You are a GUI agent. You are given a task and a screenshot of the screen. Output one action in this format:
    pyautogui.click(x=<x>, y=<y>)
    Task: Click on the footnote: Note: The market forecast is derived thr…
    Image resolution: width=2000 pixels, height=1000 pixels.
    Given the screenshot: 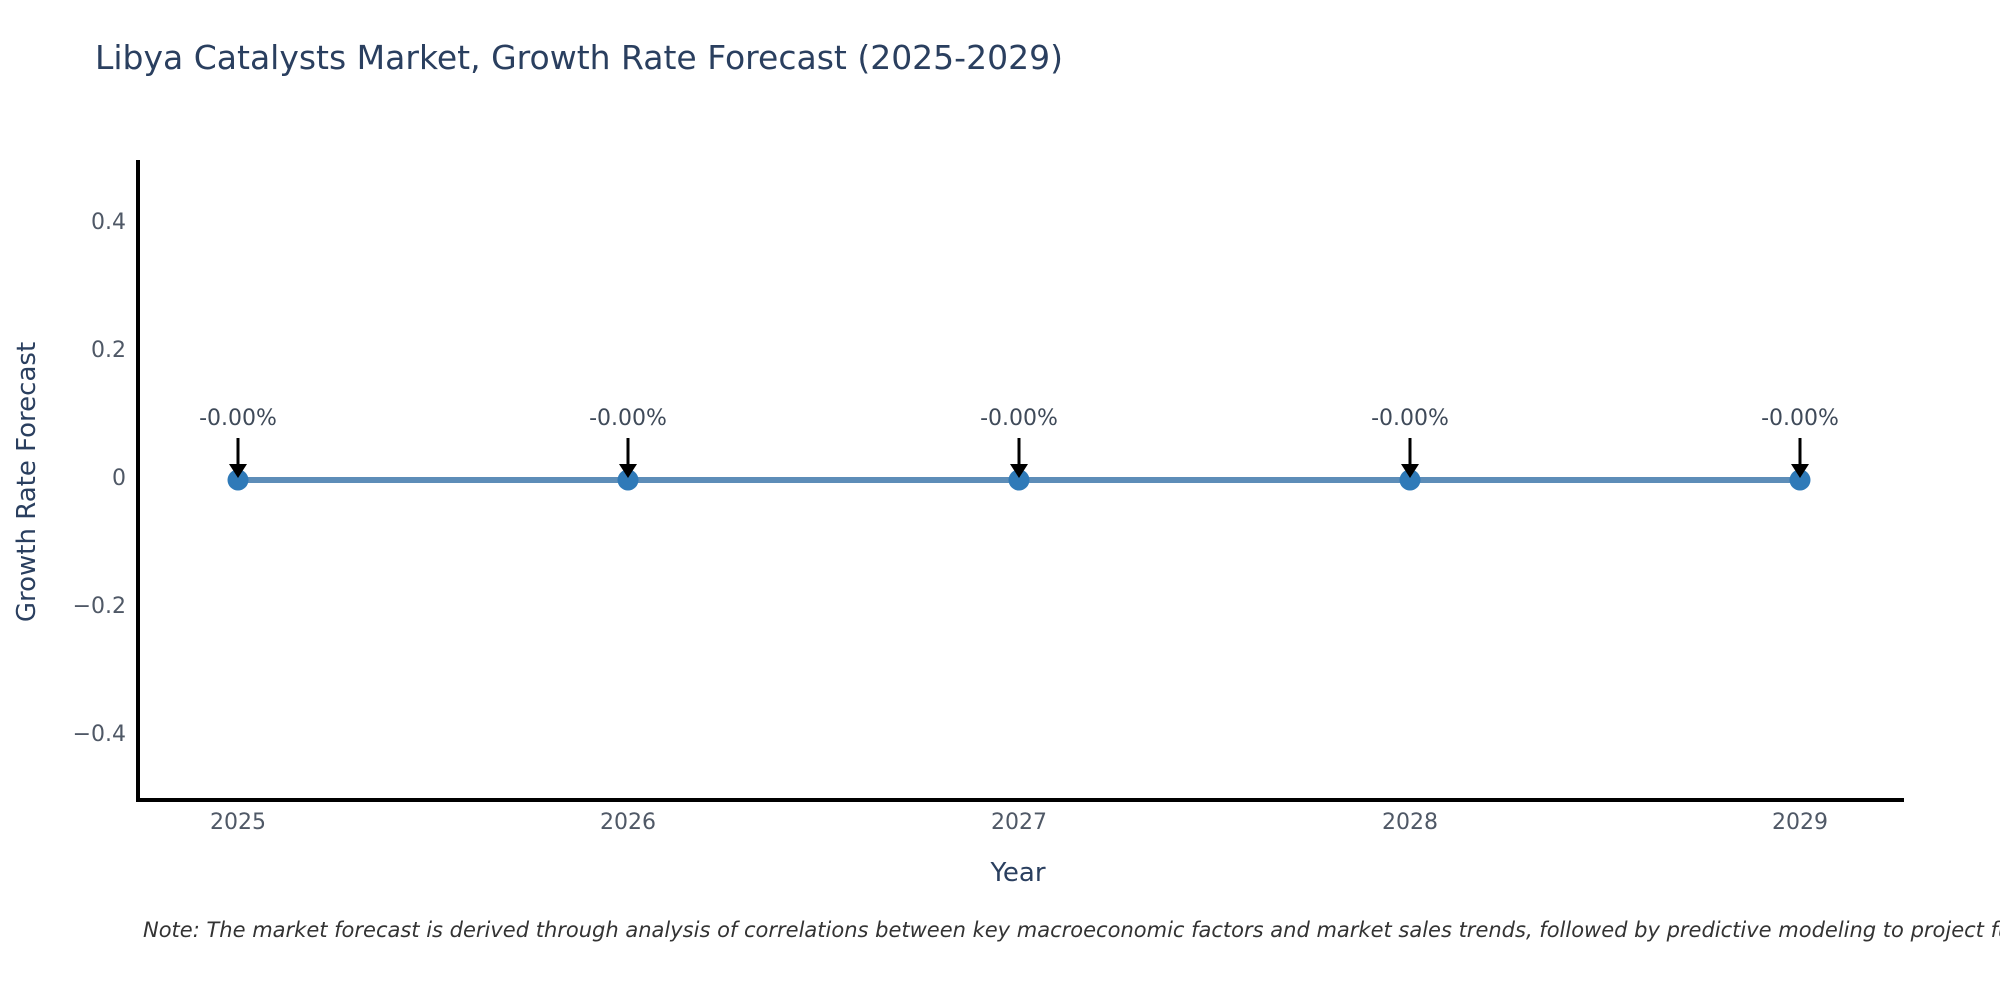 What is the action you would take?
    pyautogui.click(x=1071, y=930)
    